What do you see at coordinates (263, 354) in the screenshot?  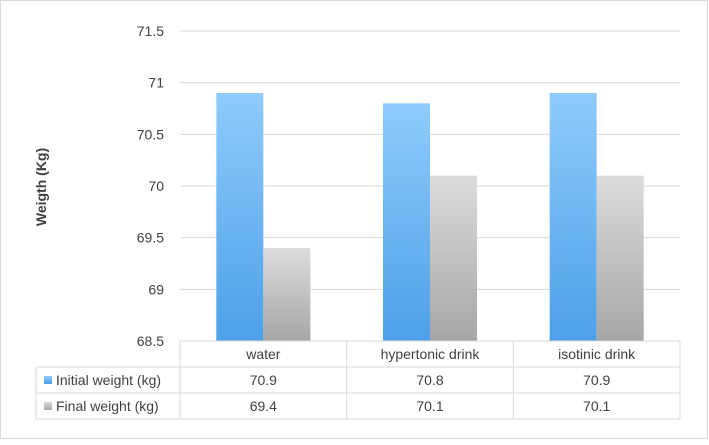 I see `category-label: water` at bounding box center [263, 354].